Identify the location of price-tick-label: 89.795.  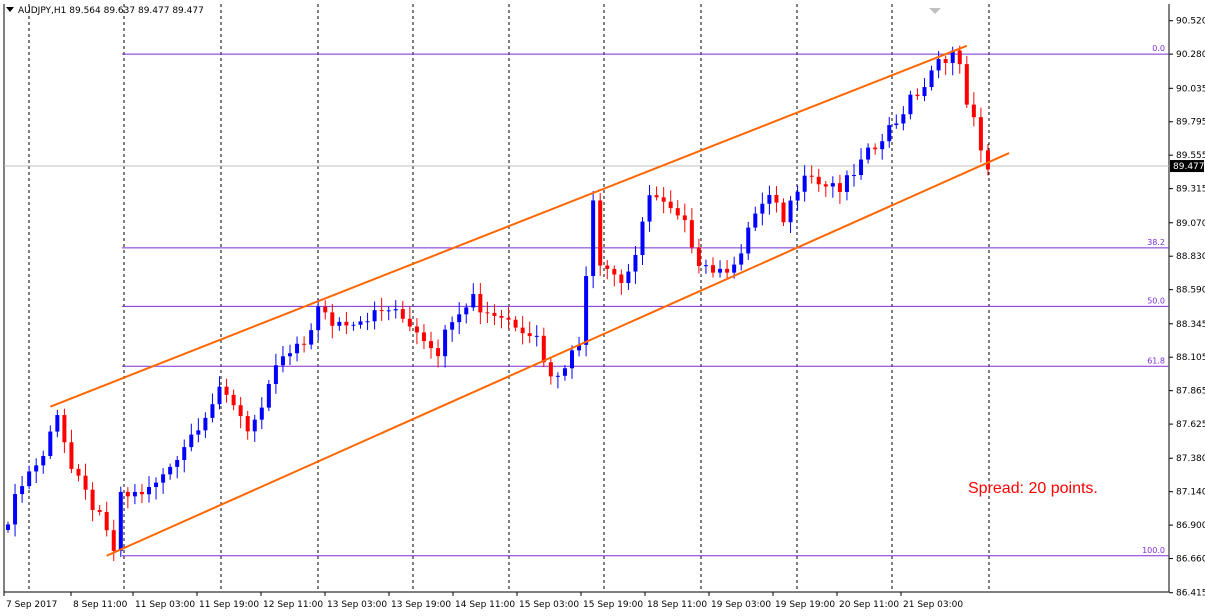
(1190, 123).